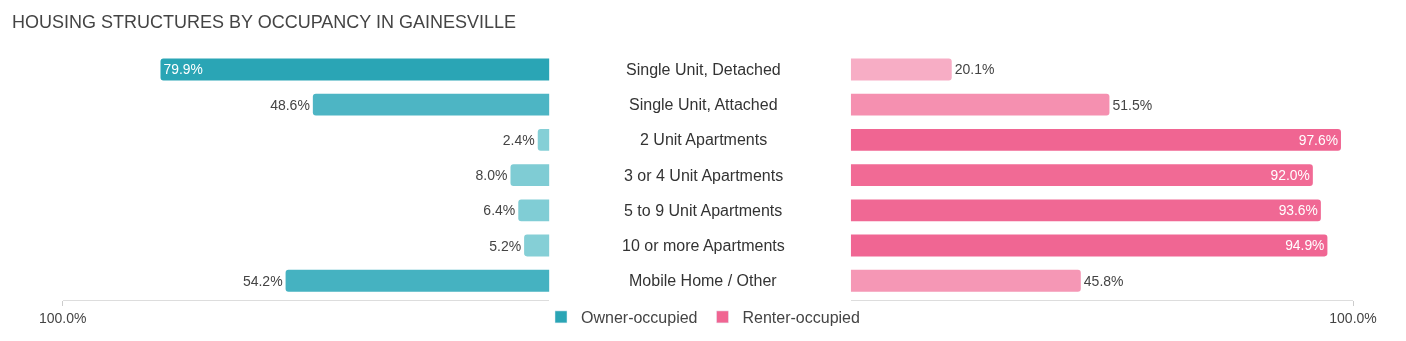 Image resolution: width=1406 pixels, height=341 pixels. Describe the element at coordinates (1298, 210) in the screenshot. I see `data-label: 93.6%` at that location.